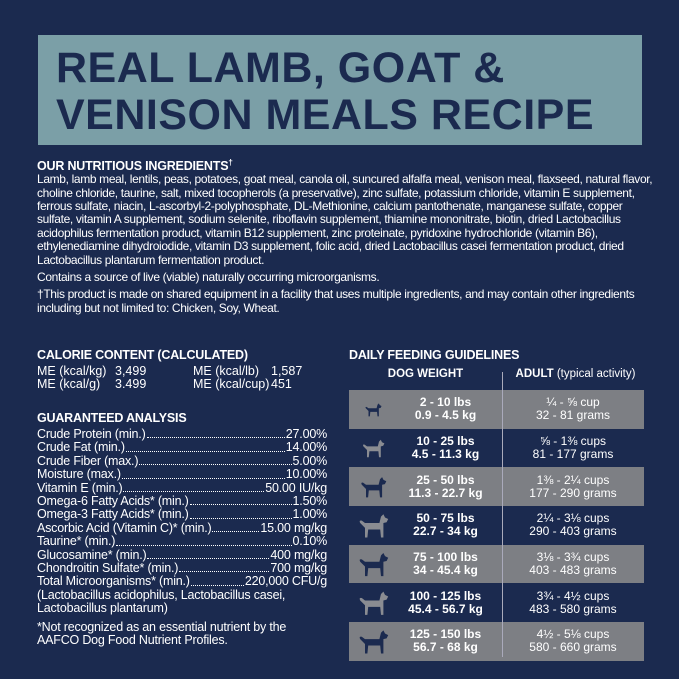  I want to click on weight-lbs: 125 - 150 lbs, so click(445, 634).